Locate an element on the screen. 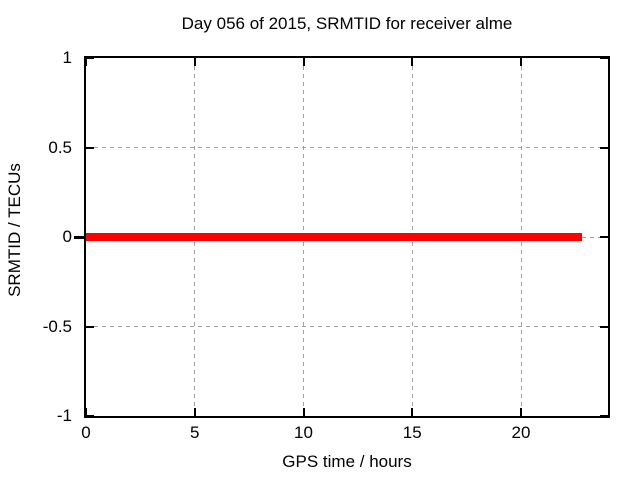 Image resolution: width=640 pixels, height=480 pixels. zero-tick-stub is located at coordinates (79, 237).